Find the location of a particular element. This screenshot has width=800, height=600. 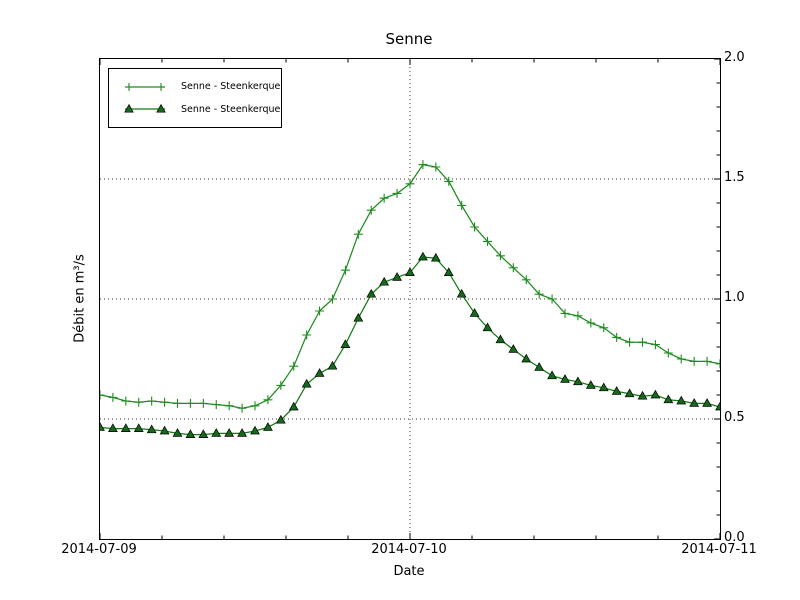

y-tick-label: 1.5 is located at coordinates (734, 177).